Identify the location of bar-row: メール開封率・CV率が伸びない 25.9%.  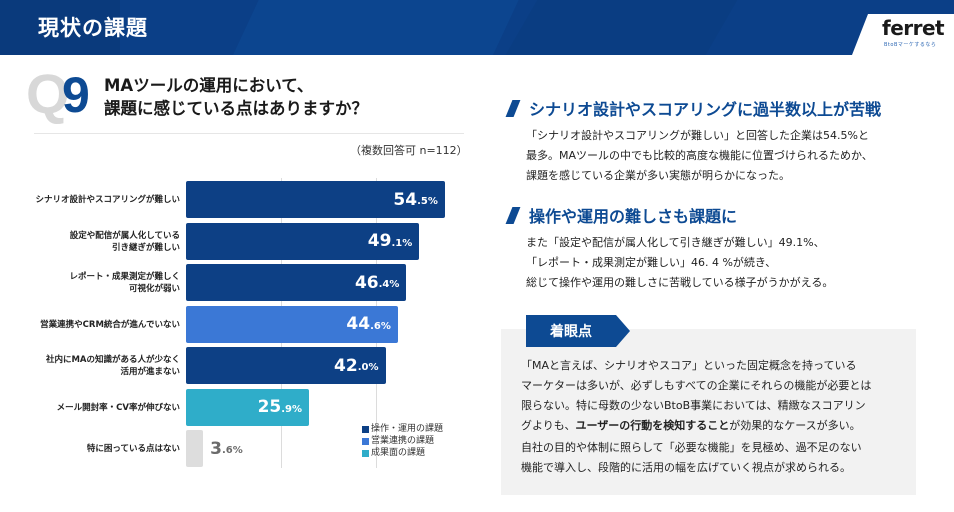
(240, 407).